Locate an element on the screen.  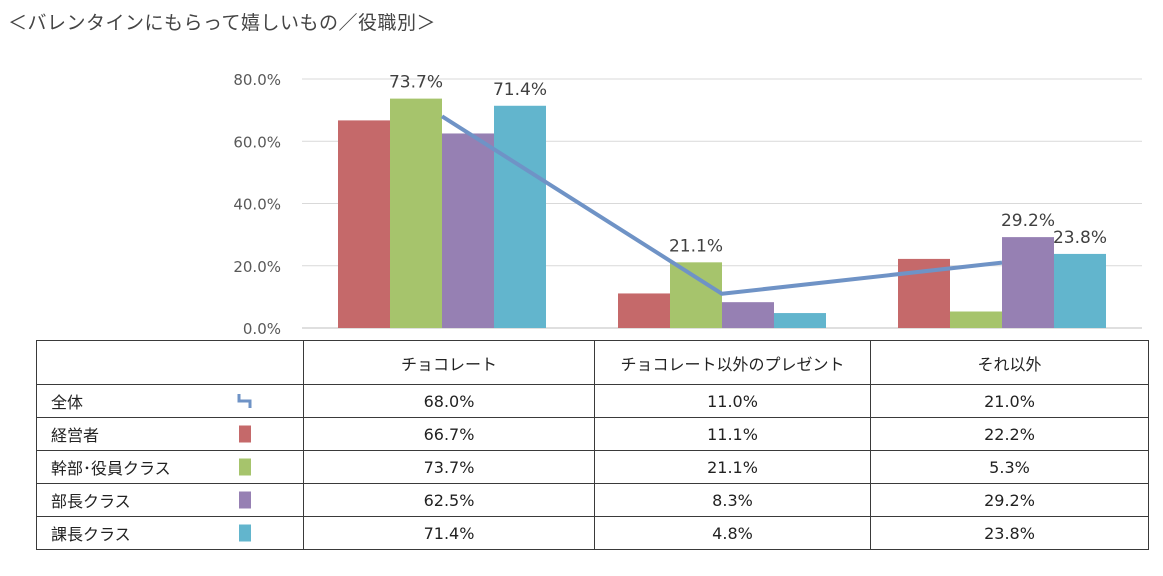
y-tick-label: 40.0% is located at coordinates (257, 205).